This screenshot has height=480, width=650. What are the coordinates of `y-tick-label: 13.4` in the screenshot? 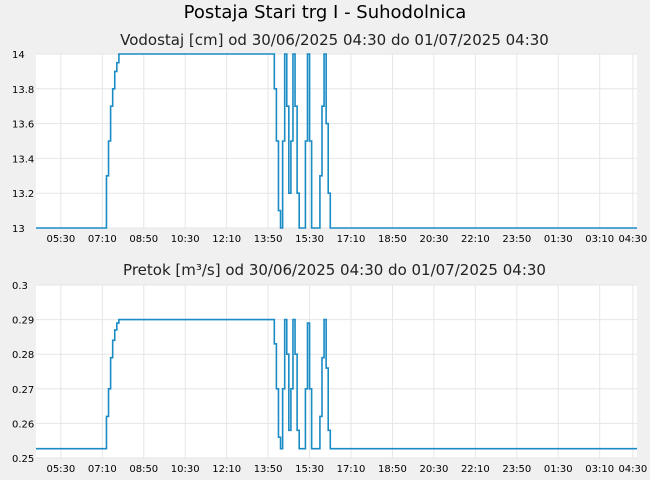 It's located at (23, 159).